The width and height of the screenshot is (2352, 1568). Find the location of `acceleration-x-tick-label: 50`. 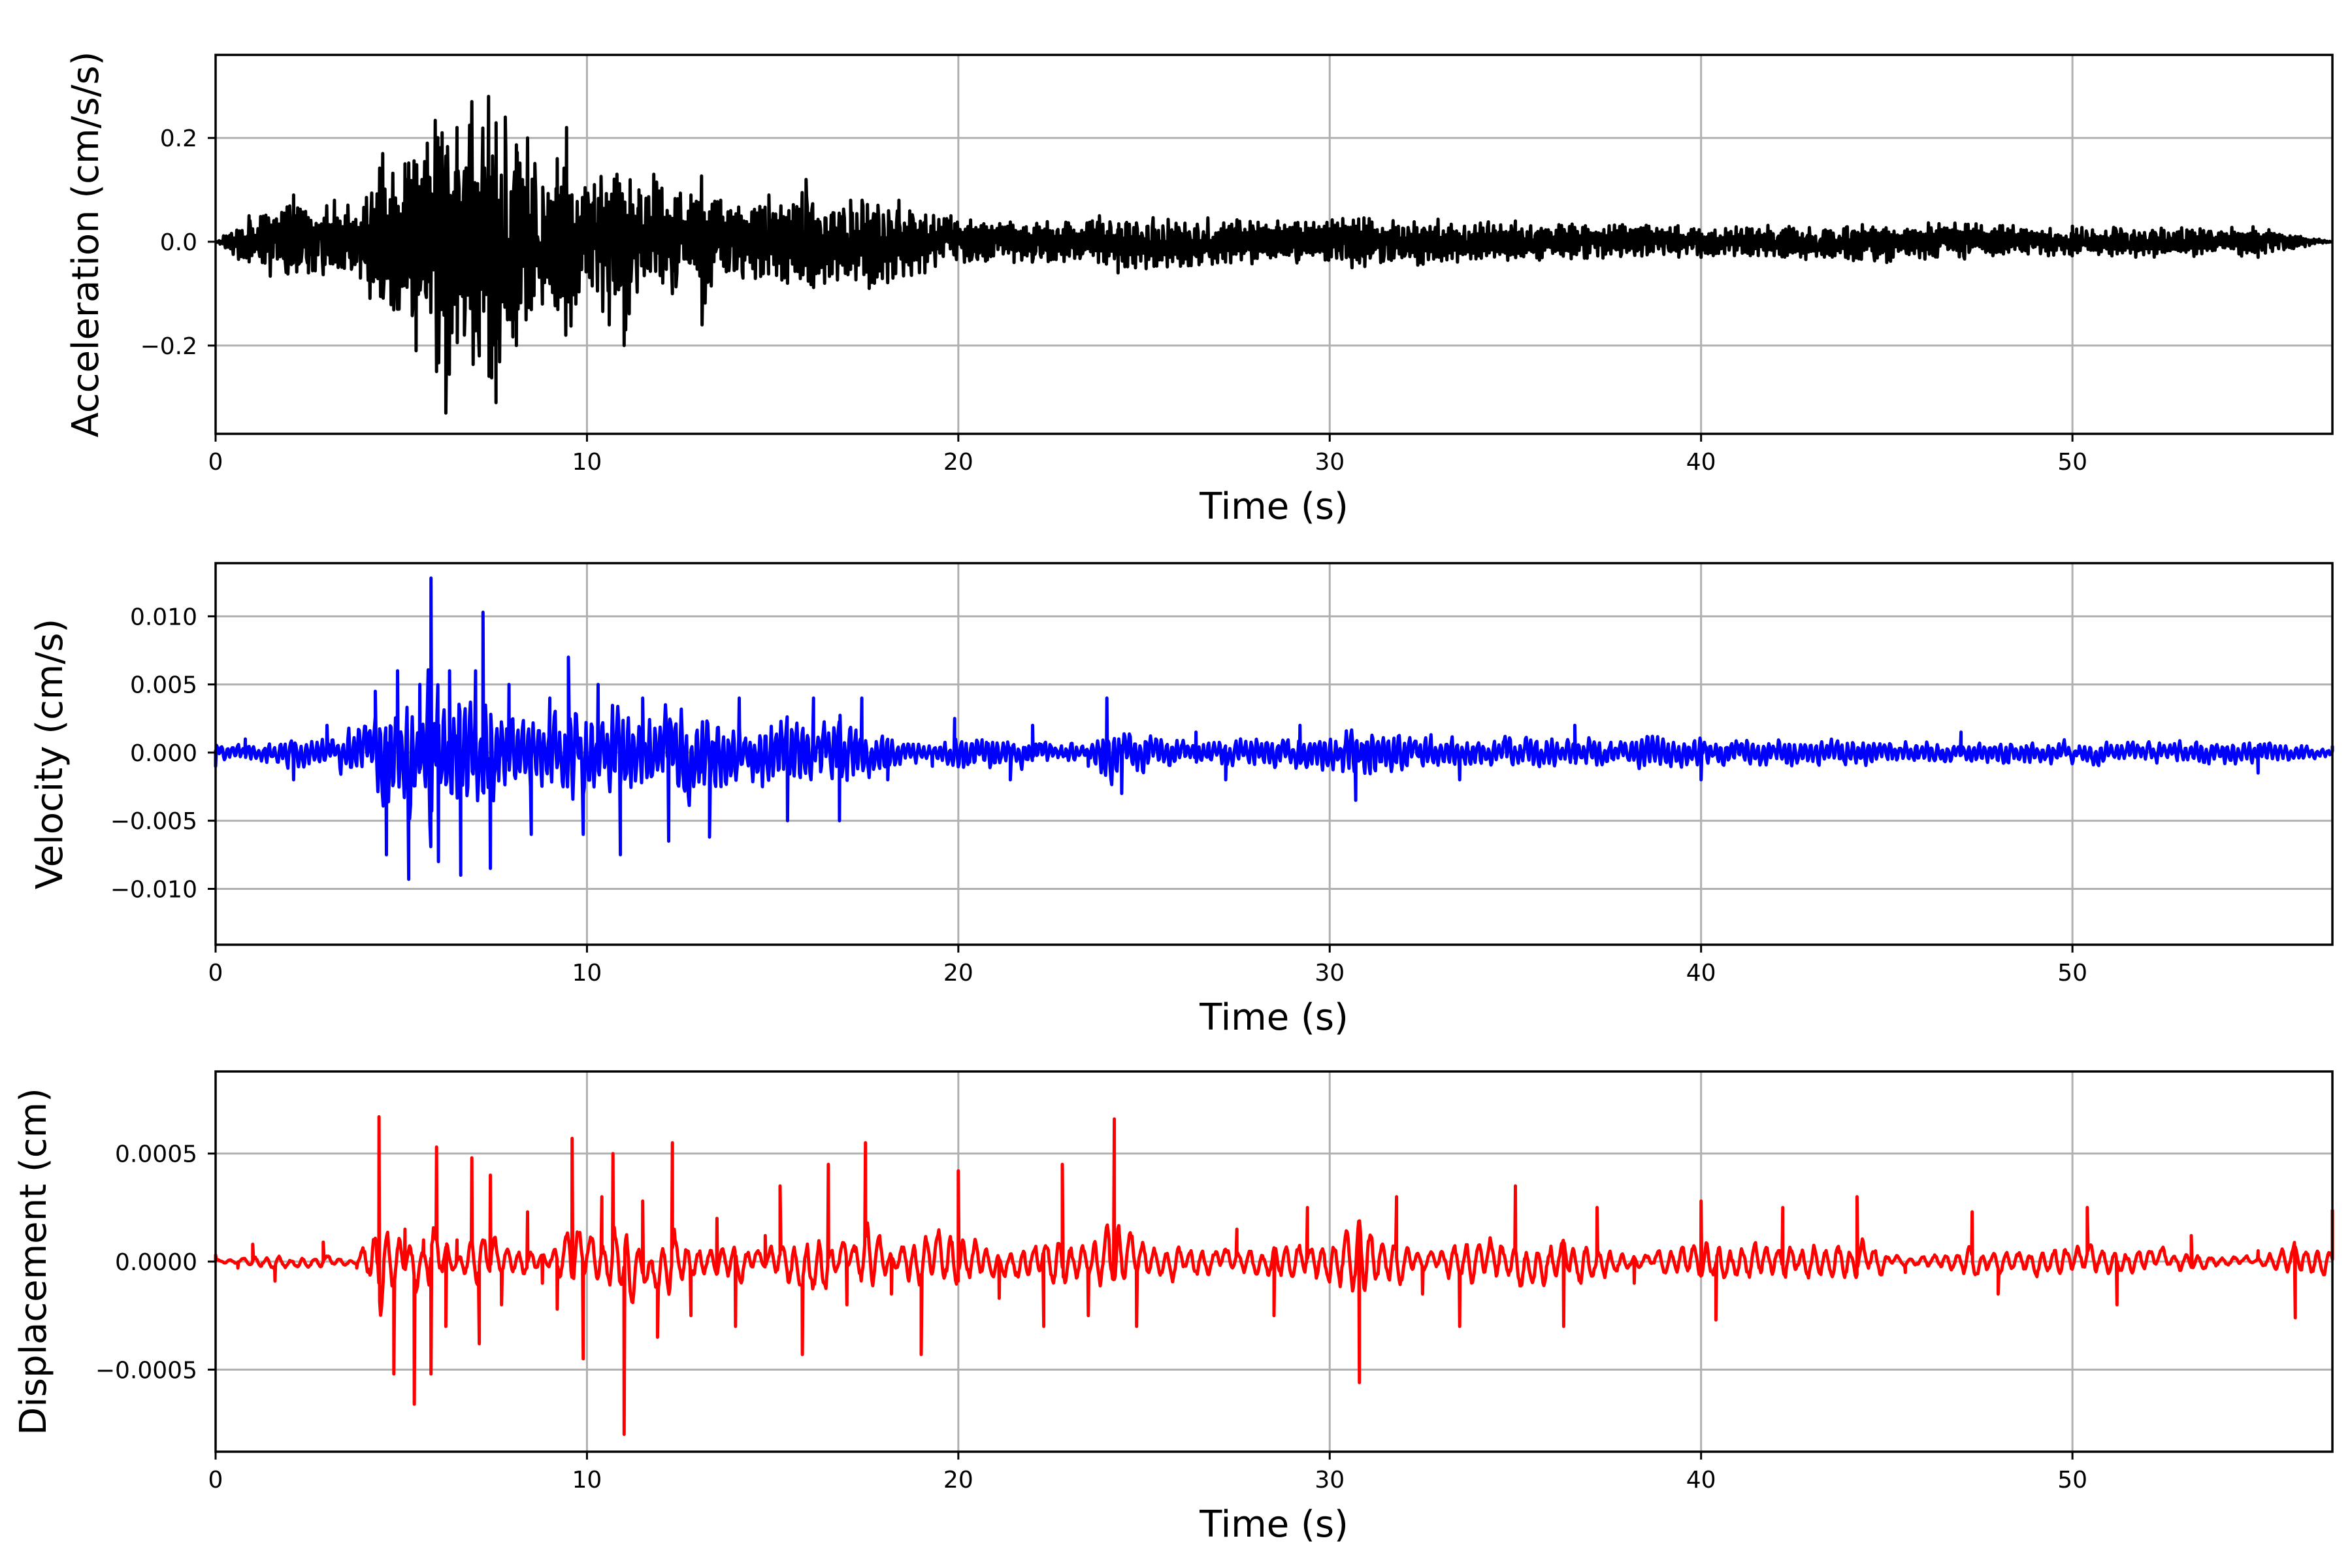

acceleration-x-tick-label: 50 is located at coordinates (2072, 462).